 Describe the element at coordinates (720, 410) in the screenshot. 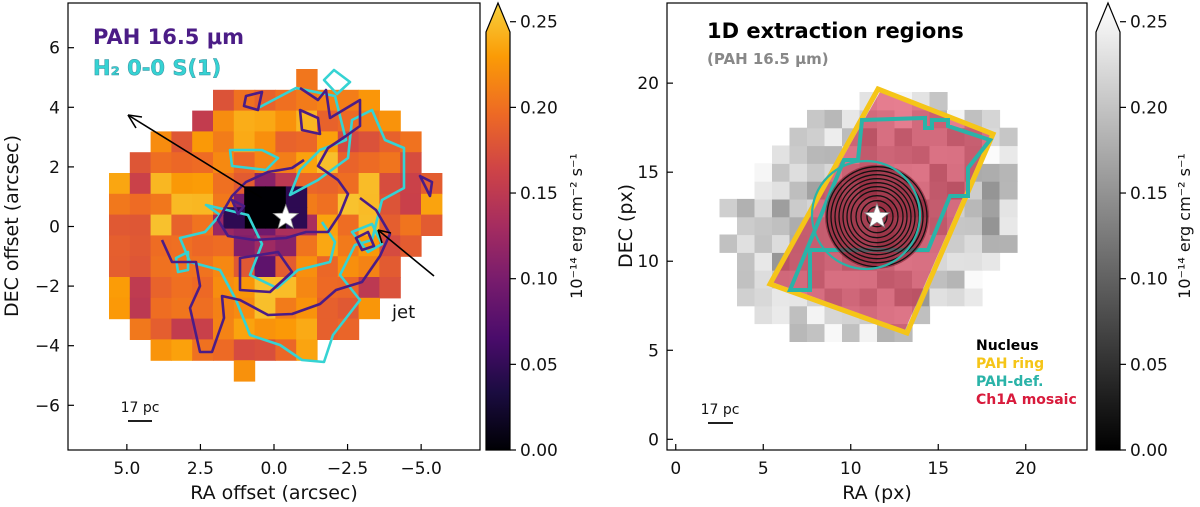

I see `right-scale-bar-label: 17 pc` at that location.